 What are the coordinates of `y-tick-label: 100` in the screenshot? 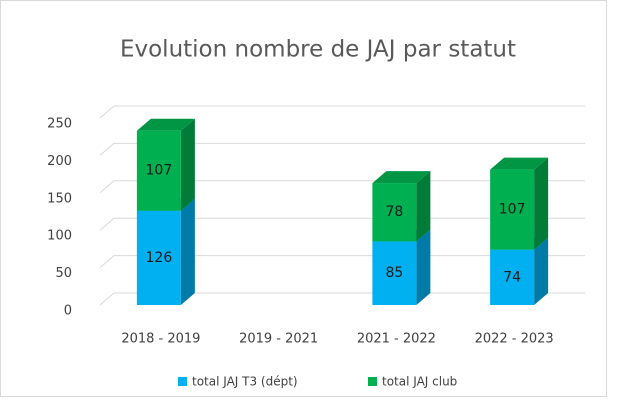 It's located at (59, 236).